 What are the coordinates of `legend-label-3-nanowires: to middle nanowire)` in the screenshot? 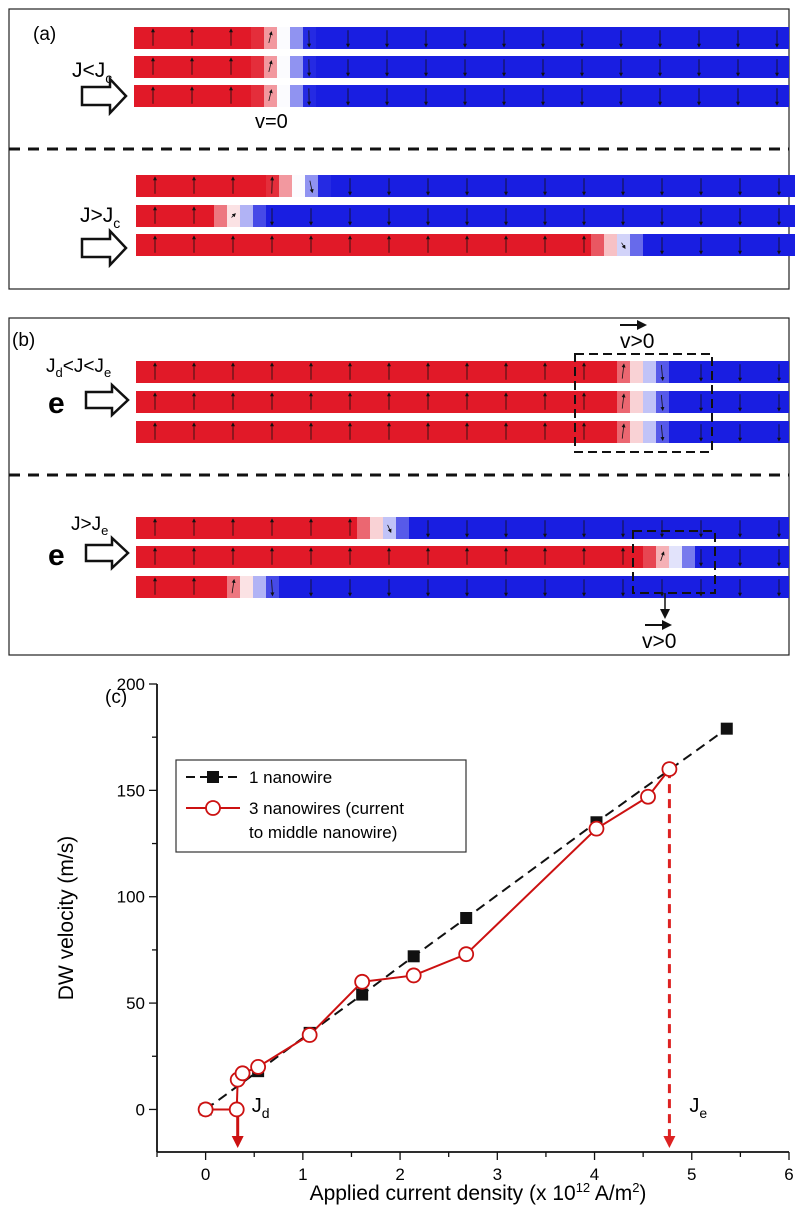 It's located at (323, 832).